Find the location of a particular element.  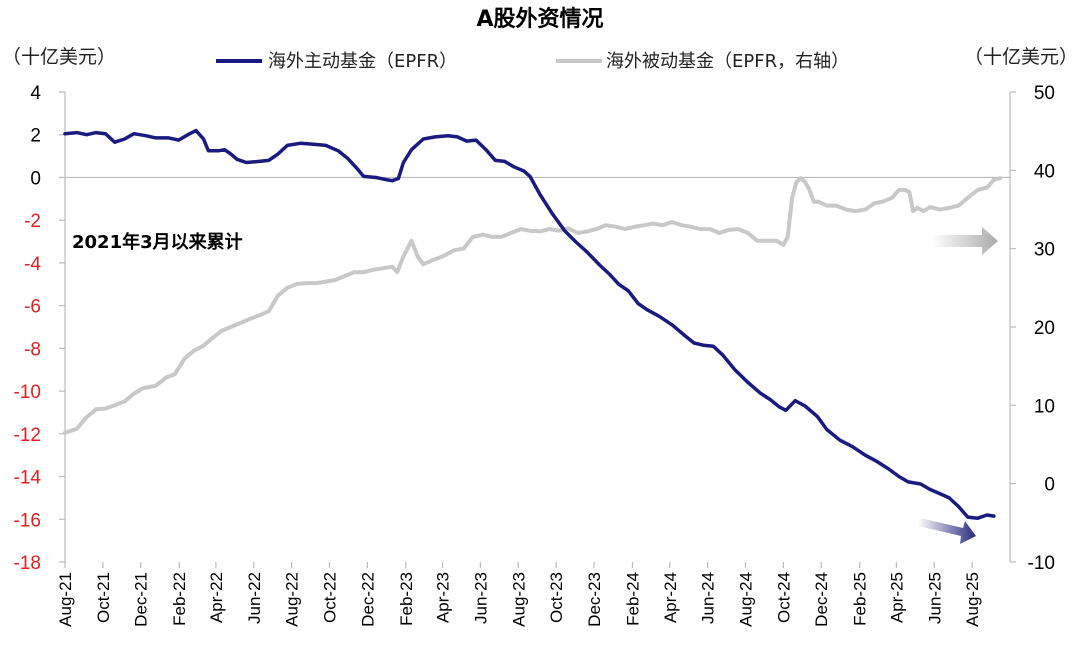

x-tick-label: Feb-25 is located at coordinates (860, 599).